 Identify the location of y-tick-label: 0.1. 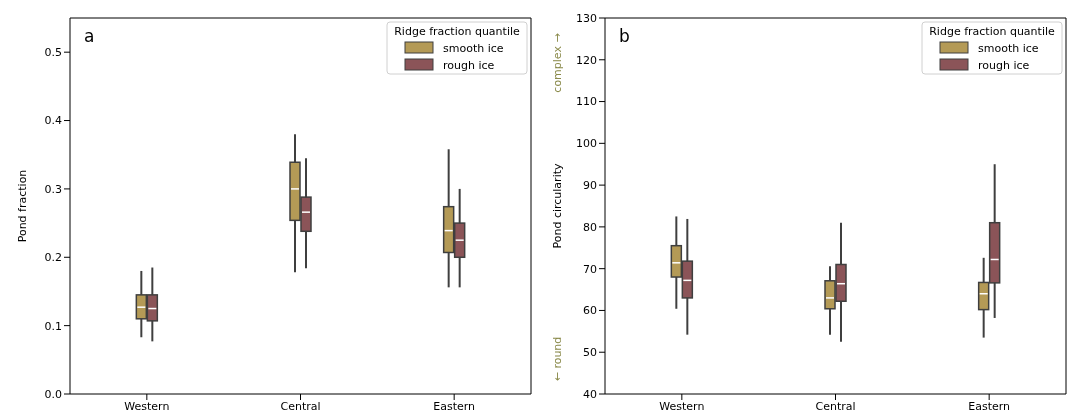
(53, 326).